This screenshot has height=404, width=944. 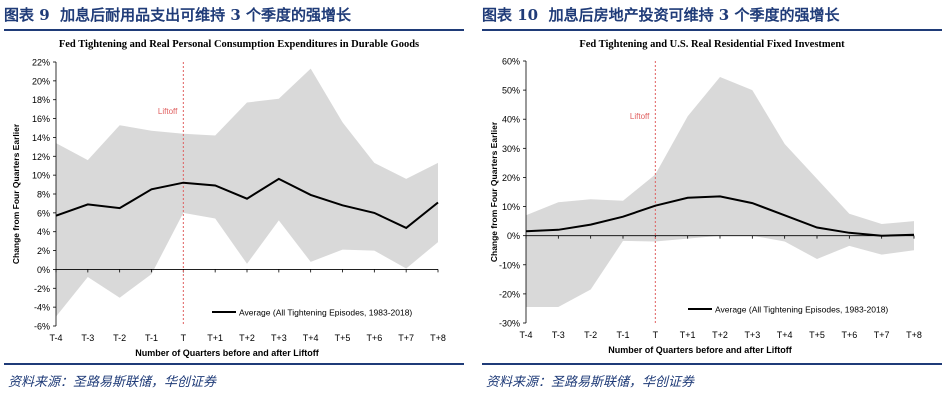 I want to click on figure-title: 图表 10 加息后房地产投资可维持 3 个季度的强增长, so click(x=661, y=15).